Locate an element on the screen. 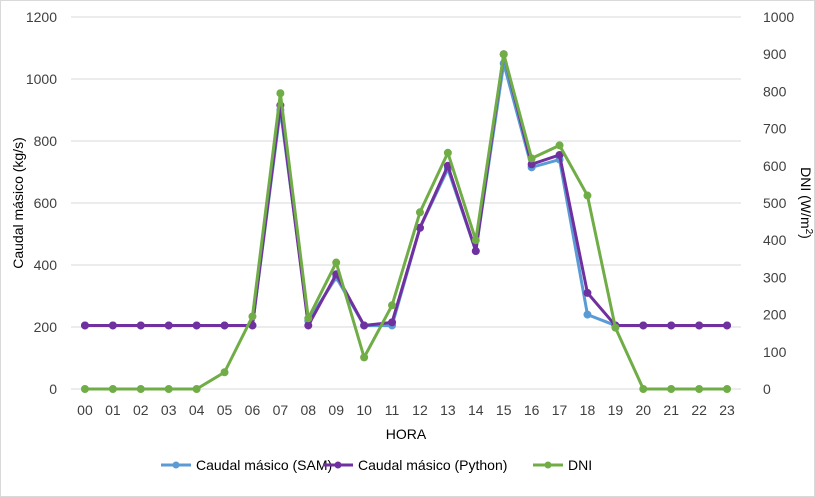 This screenshot has width=815, height=497. y2-tick-label: 800 is located at coordinates (775, 91).